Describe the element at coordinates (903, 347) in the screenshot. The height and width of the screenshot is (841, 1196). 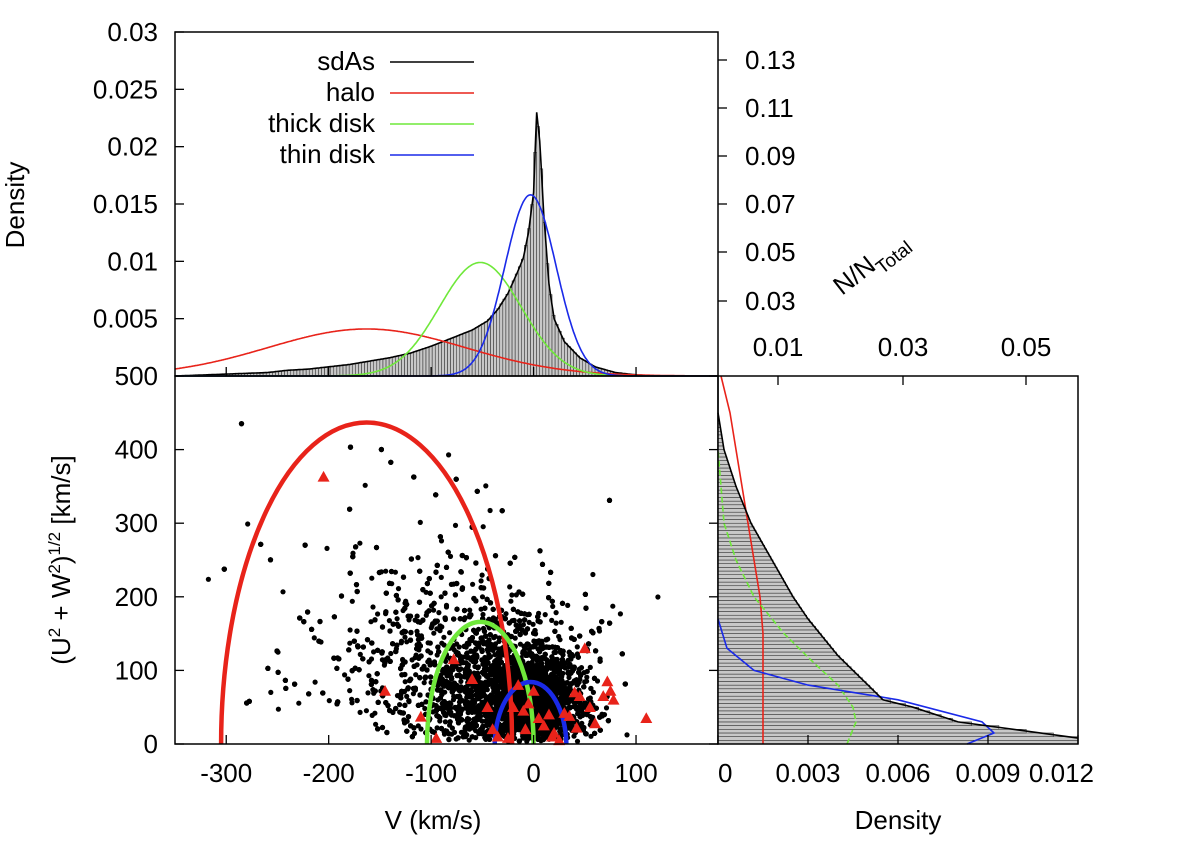
I see `nn-htick-label: 0.03` at that location.